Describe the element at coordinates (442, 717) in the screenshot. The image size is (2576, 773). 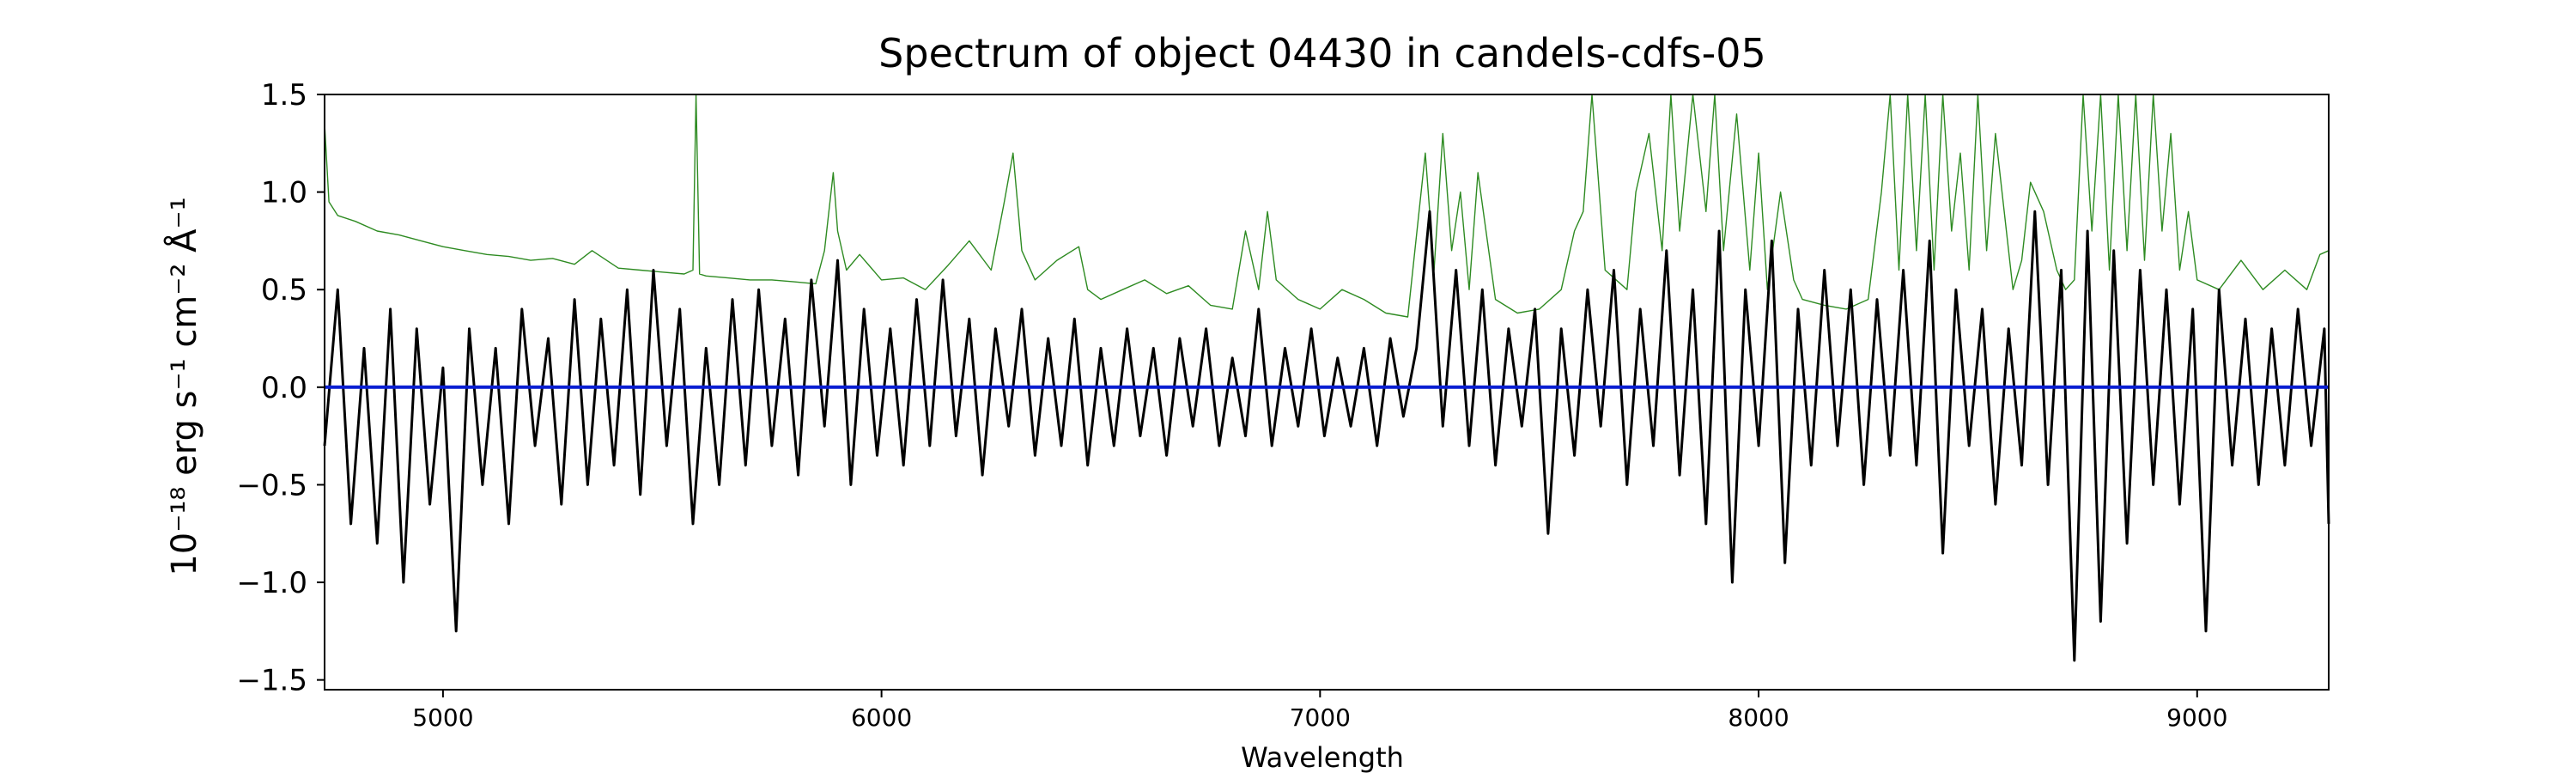
I see `x-tick-label: 5000` at that location.